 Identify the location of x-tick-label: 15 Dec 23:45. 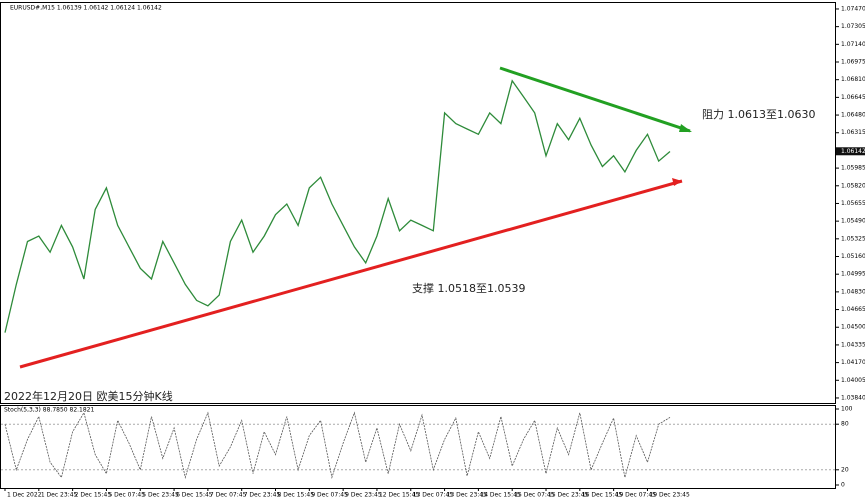
(568, 495).